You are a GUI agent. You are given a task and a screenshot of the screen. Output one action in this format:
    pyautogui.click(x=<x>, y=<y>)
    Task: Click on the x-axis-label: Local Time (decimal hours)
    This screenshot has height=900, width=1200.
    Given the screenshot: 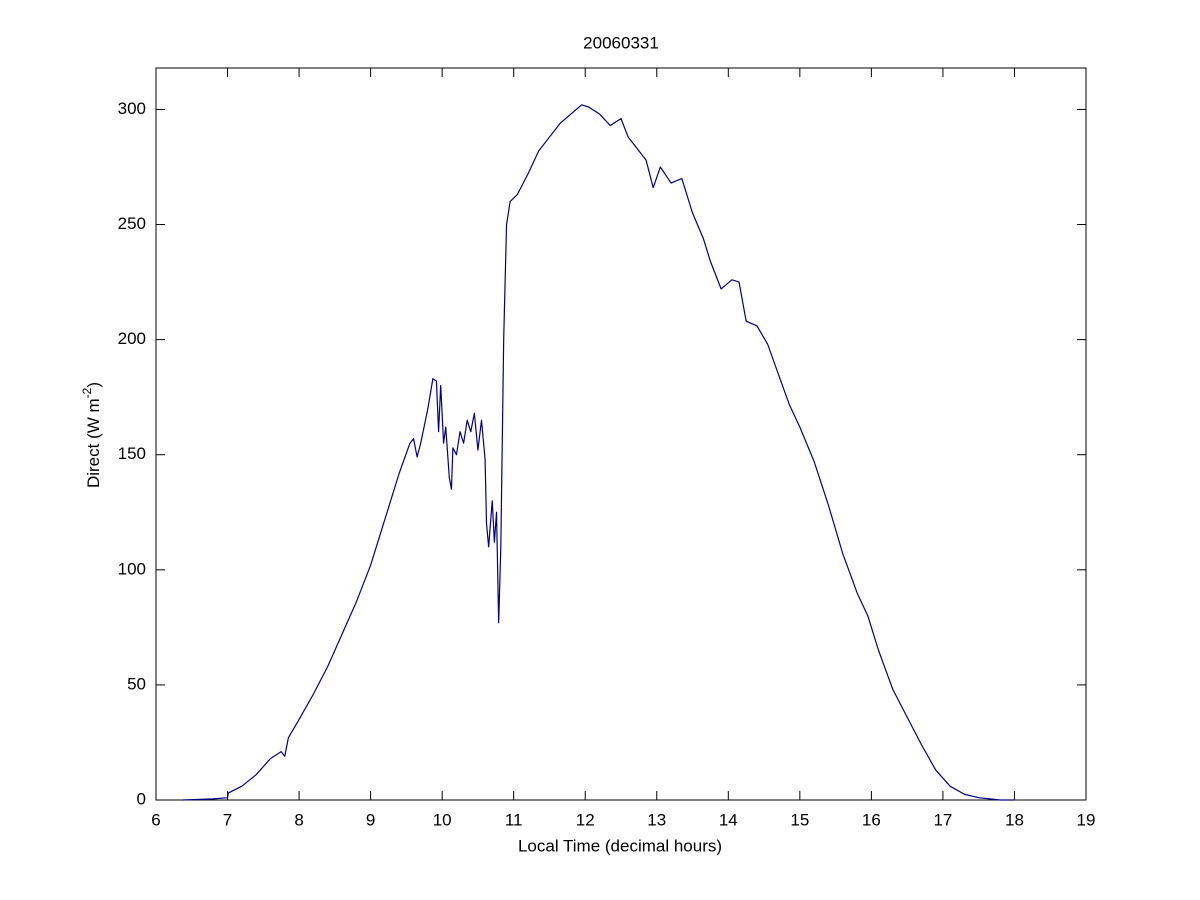 What is the action you would take?
    pyautogui.click(x=620, y=845)
    